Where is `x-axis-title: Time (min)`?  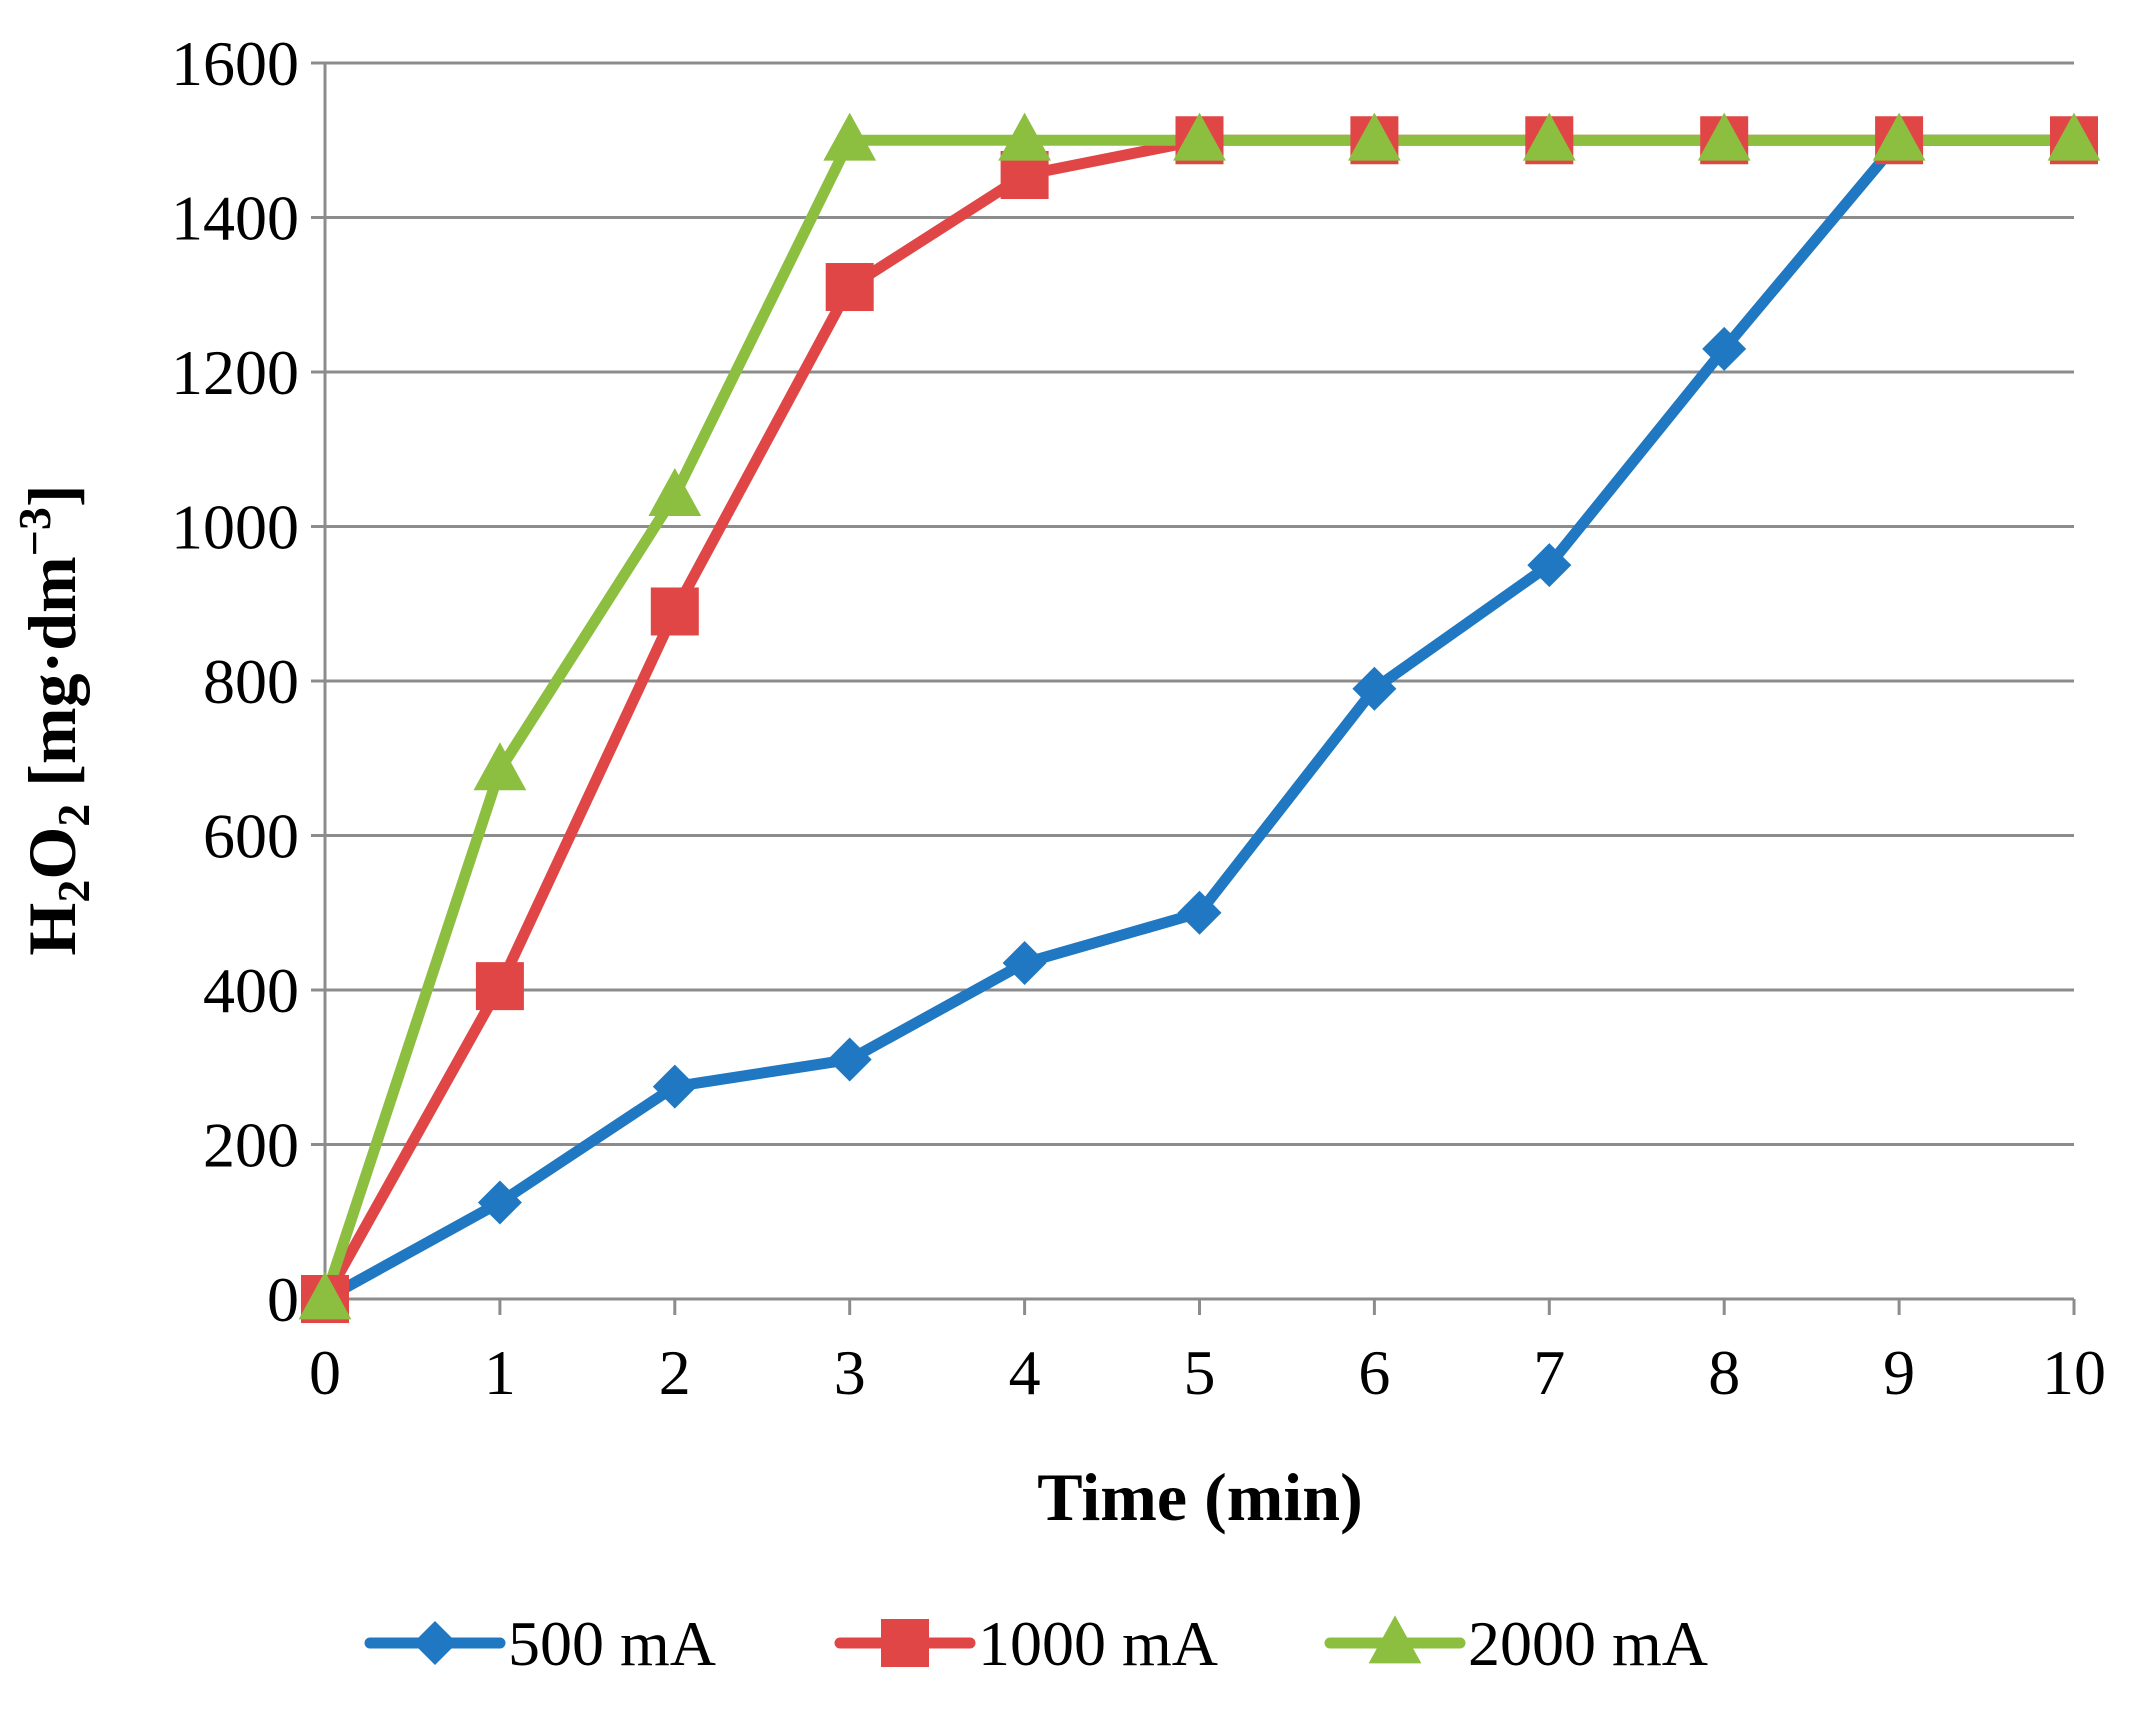
x-axis-title: Time (min) is located at coordinates (1200, 1497).